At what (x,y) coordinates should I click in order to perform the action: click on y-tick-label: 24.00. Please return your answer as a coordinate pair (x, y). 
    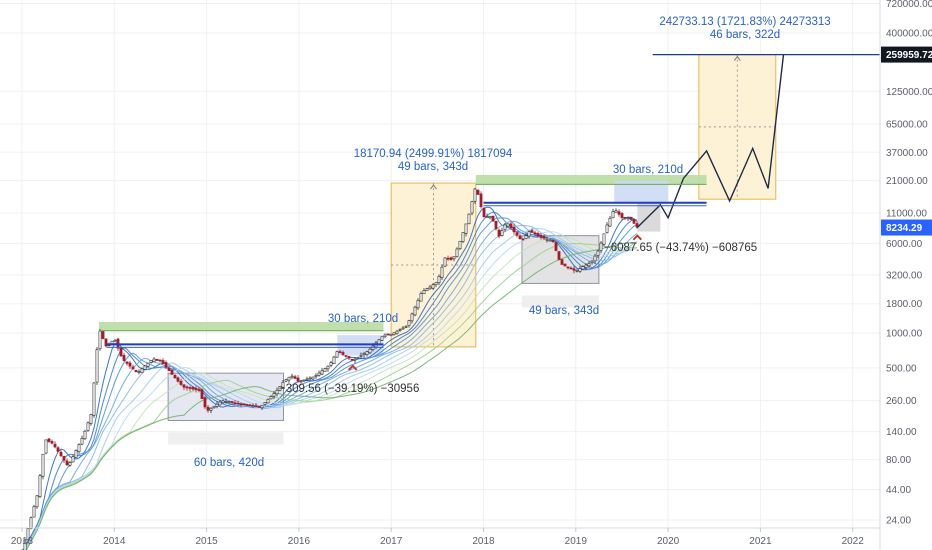
    Looking at the image, I should click on (898, 521).